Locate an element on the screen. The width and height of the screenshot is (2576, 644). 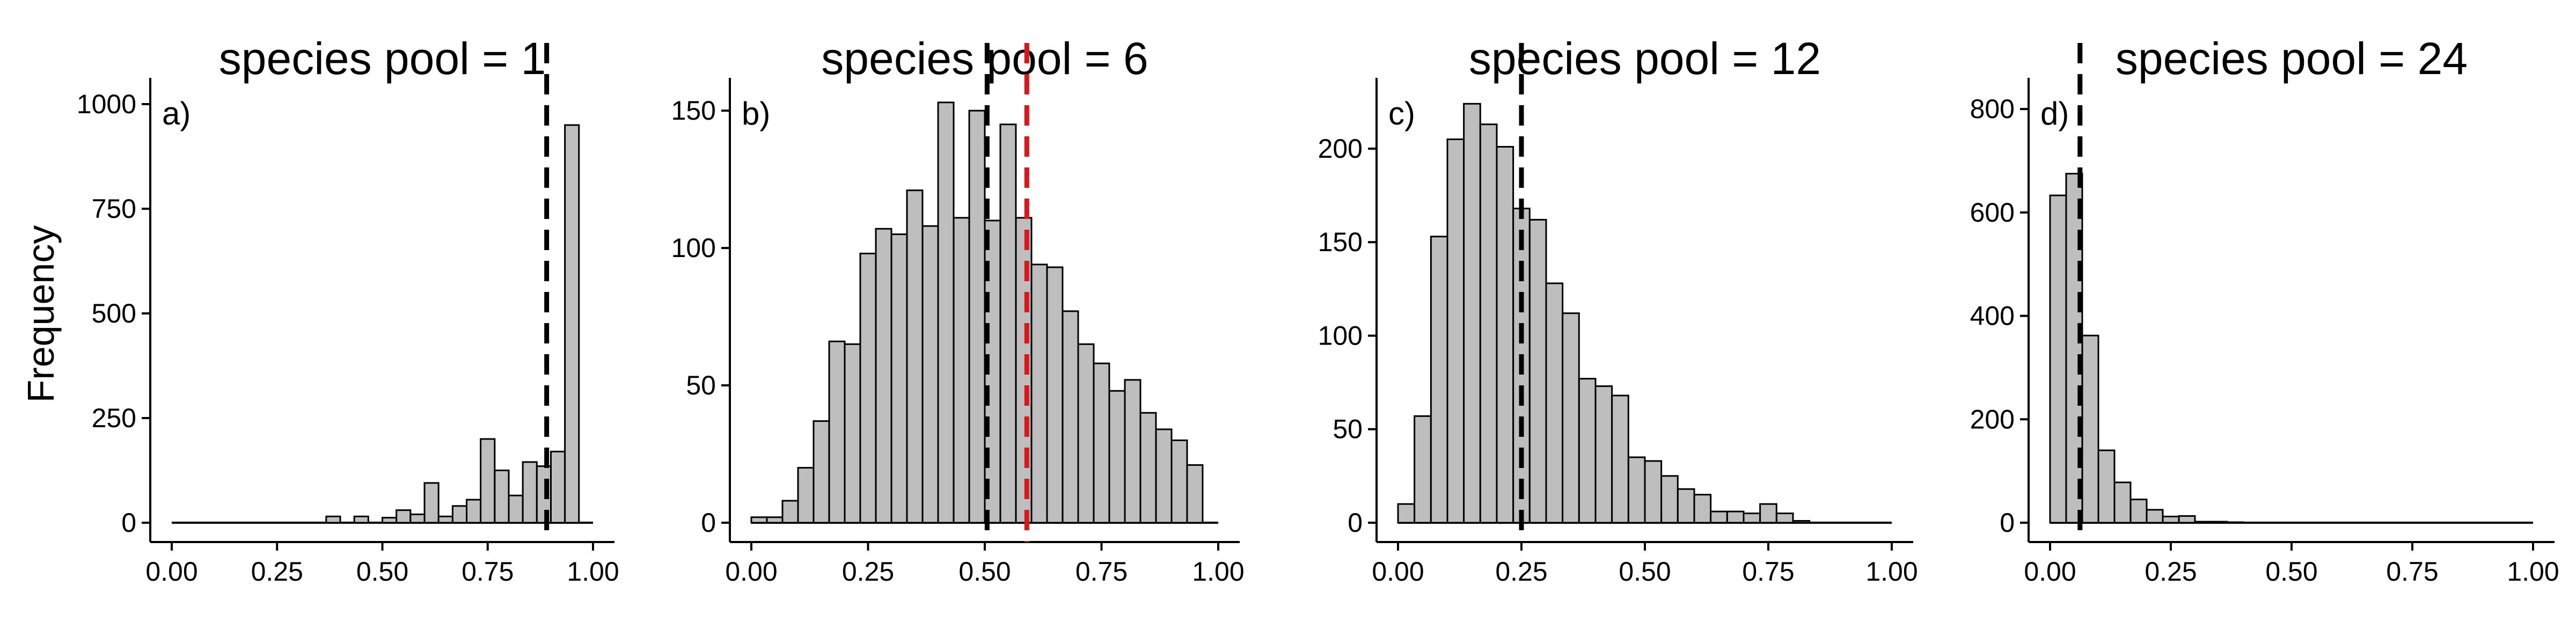
y-tick-label: 250 is located at coordinates (114, 418).